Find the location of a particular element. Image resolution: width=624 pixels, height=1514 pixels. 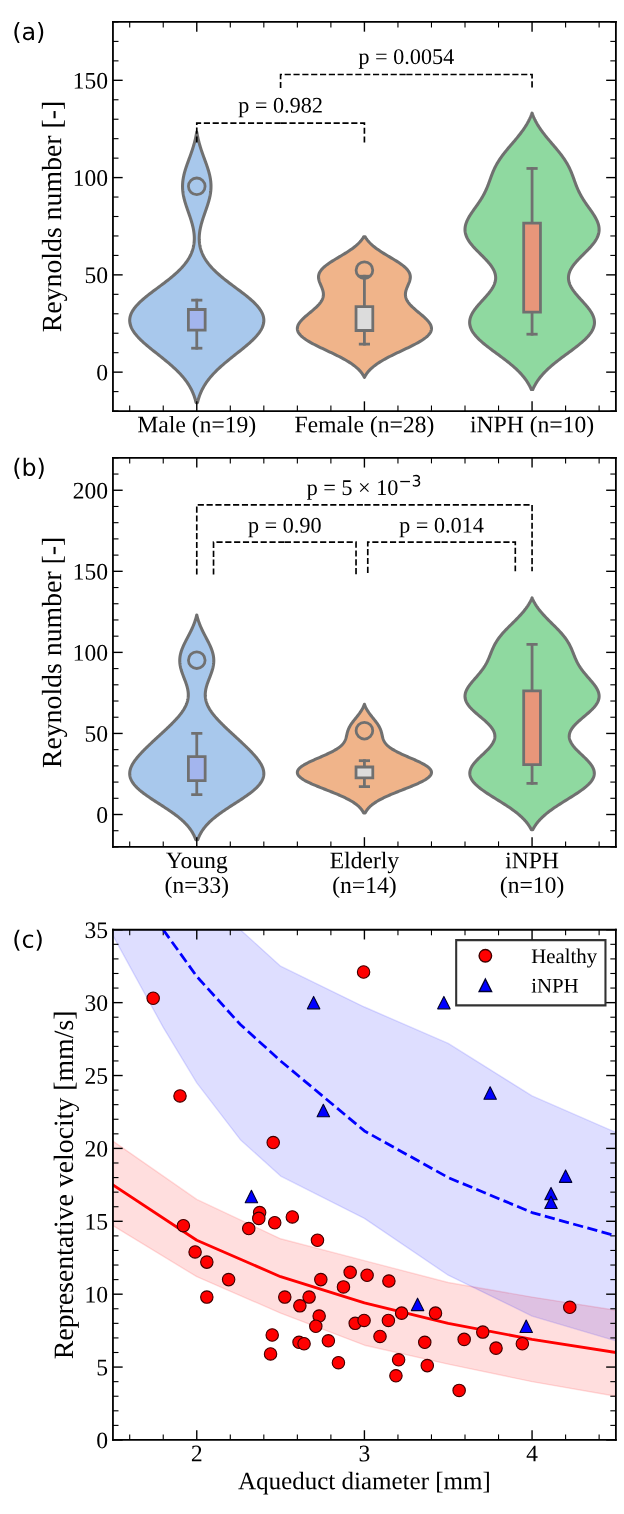

annotation: p = 0.0054 is located at coordinates (406, 59).